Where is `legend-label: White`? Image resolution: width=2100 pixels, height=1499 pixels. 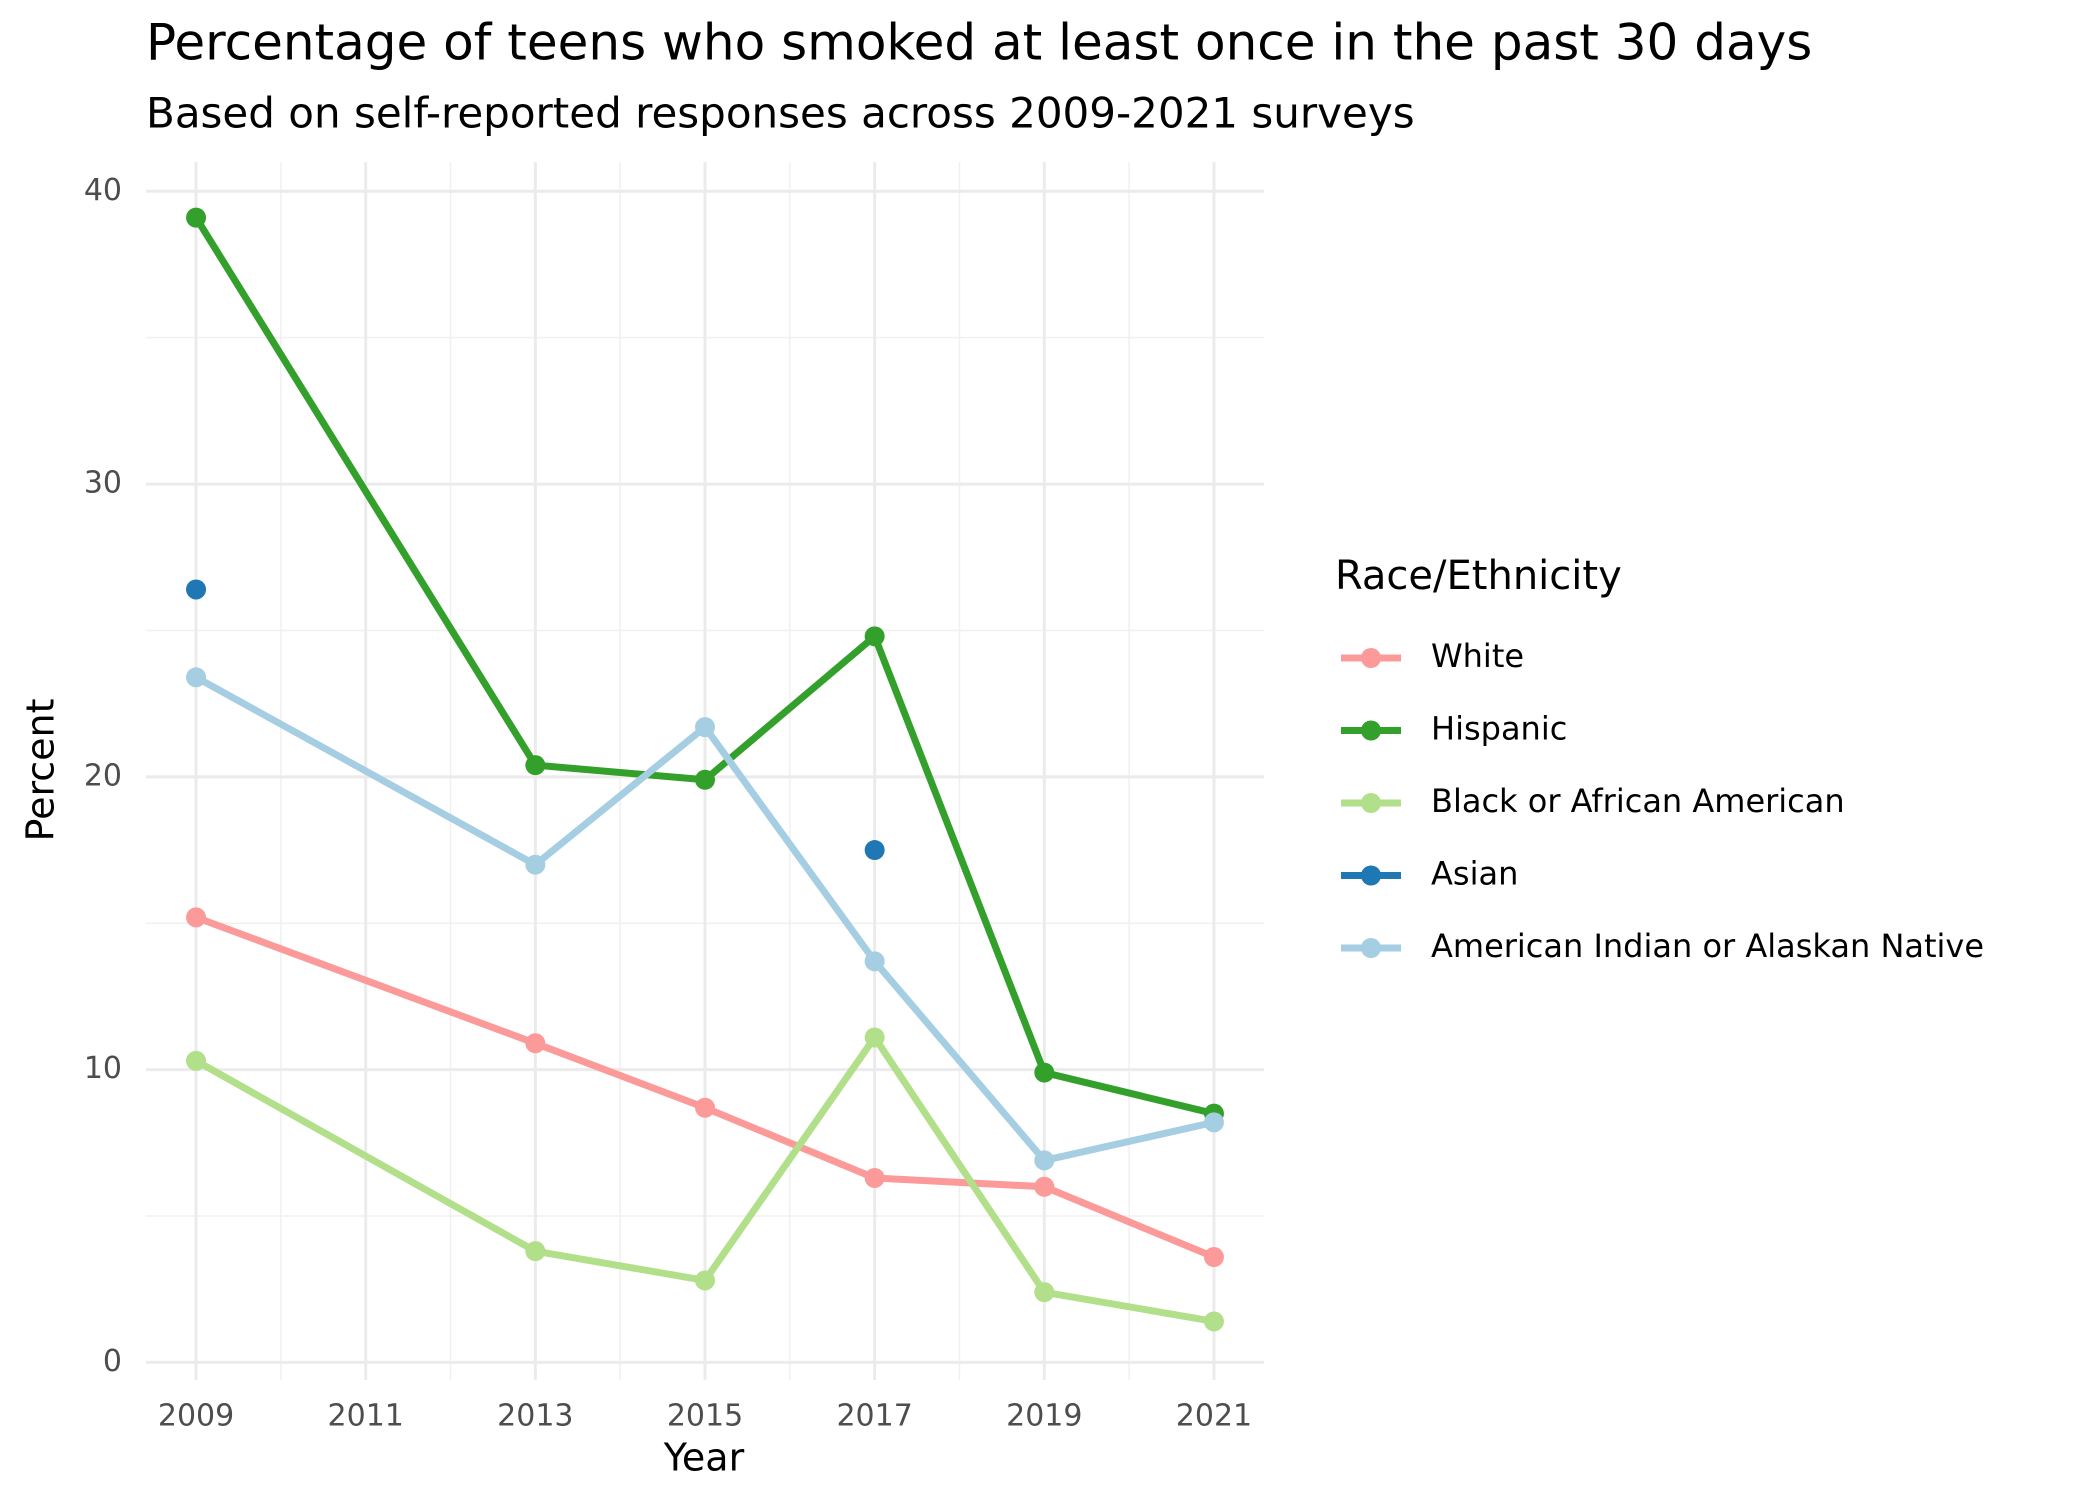
legend-label: White is located at coordinates (1477, 656).